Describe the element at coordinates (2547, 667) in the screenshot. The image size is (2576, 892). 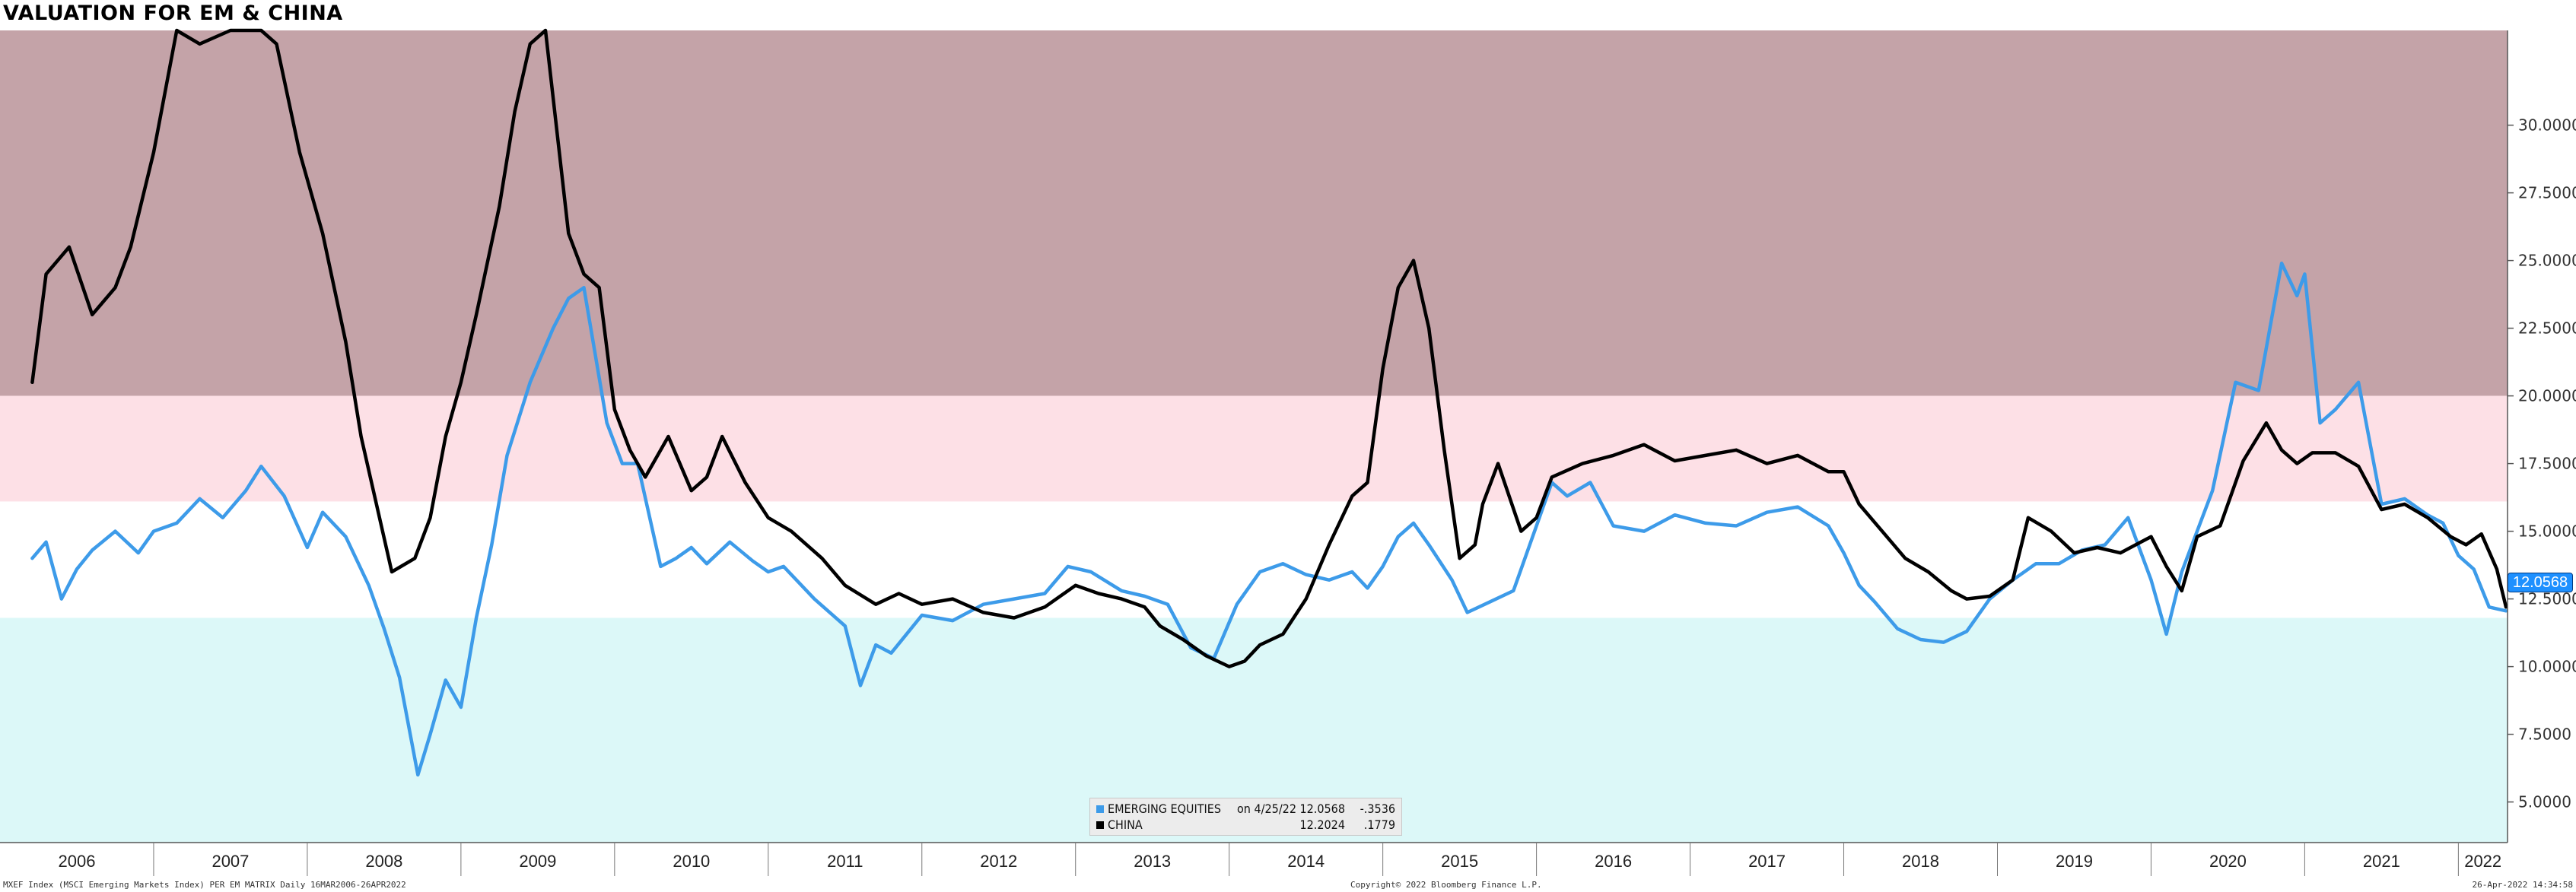
I see `y-tick-label: 10.0000` at that location.